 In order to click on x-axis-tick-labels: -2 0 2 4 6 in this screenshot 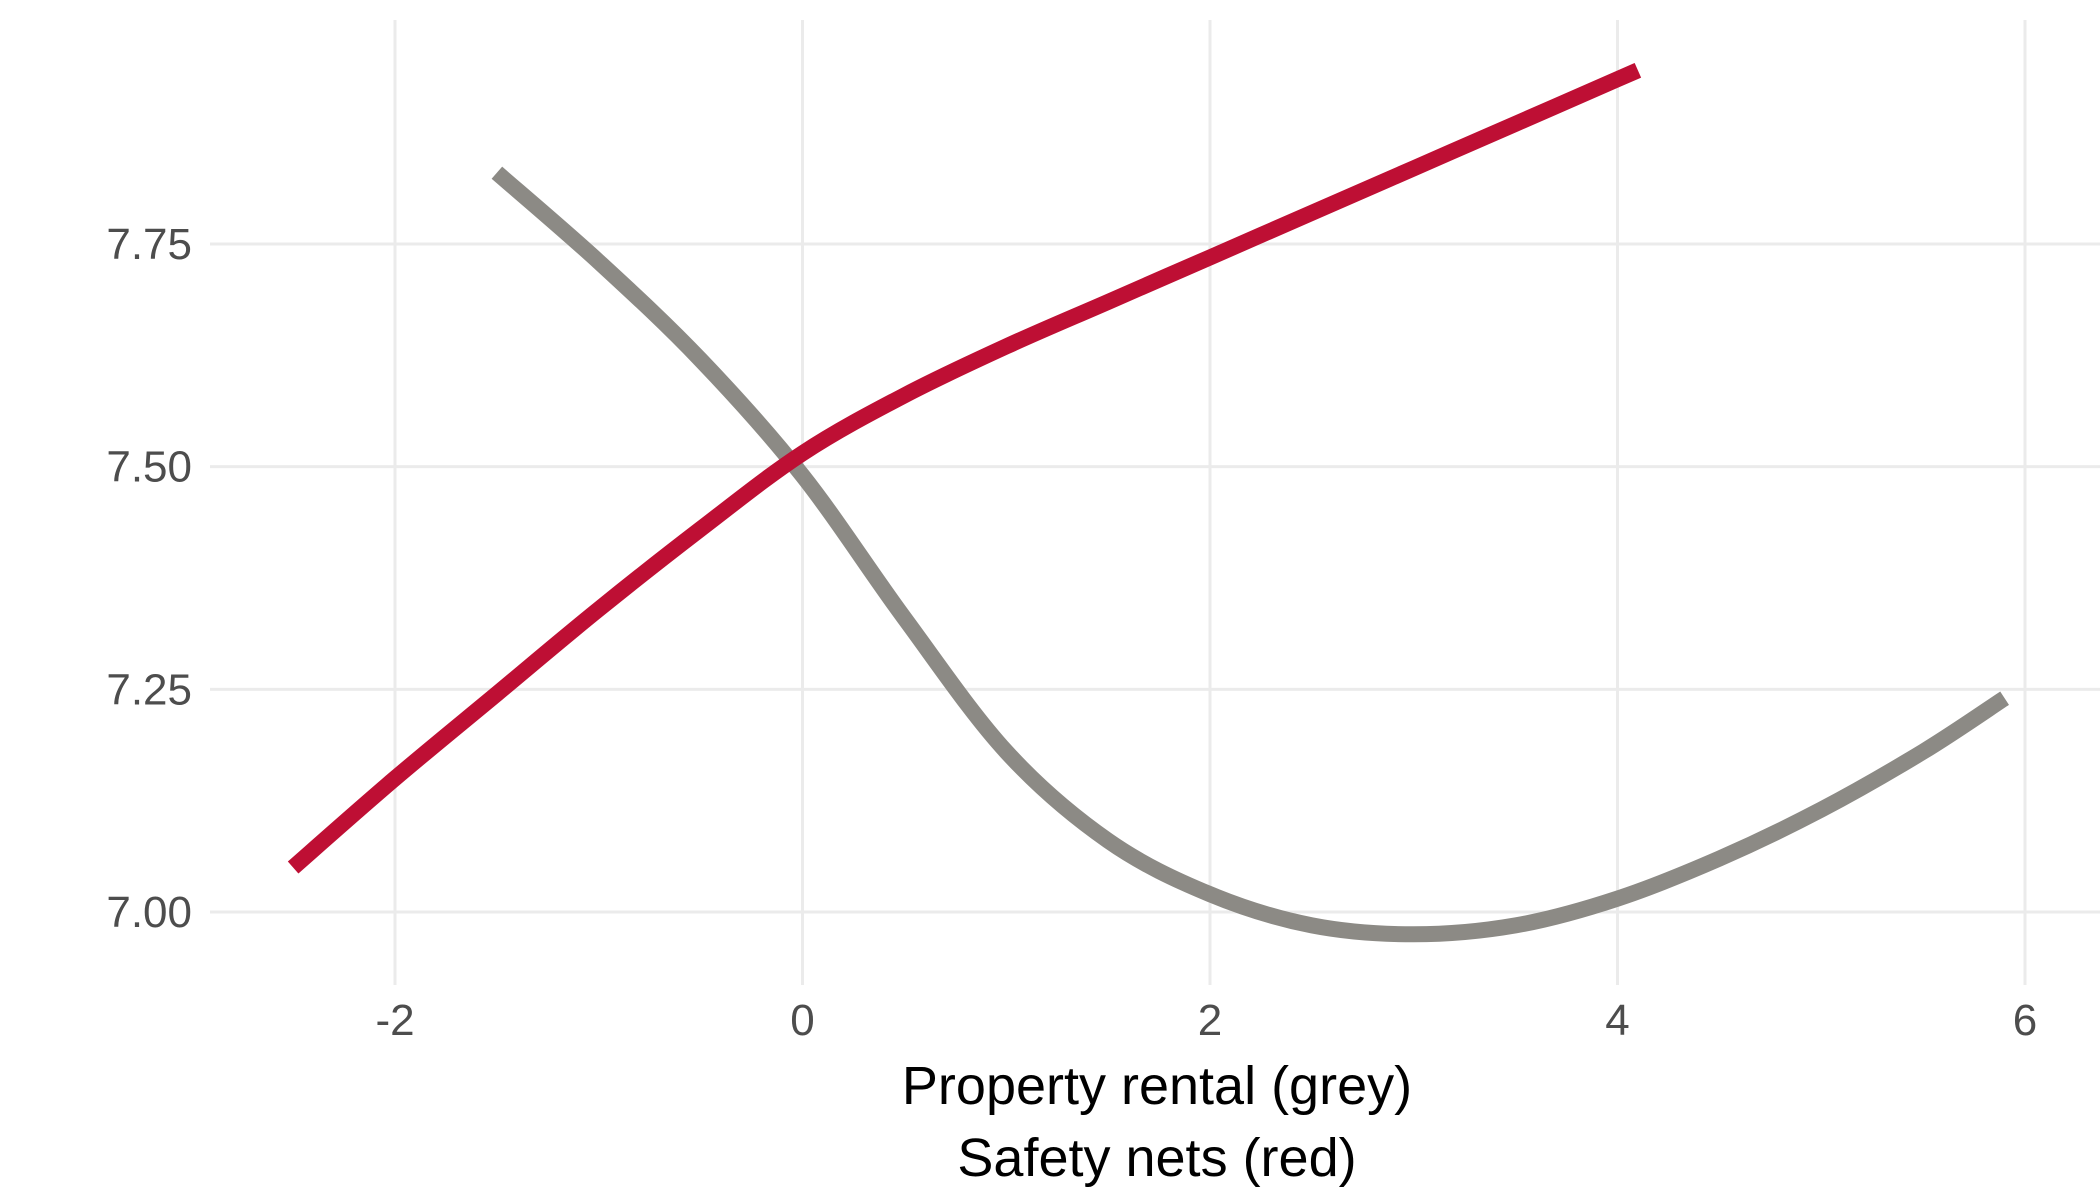, I will do `click(1206, 1020)`.